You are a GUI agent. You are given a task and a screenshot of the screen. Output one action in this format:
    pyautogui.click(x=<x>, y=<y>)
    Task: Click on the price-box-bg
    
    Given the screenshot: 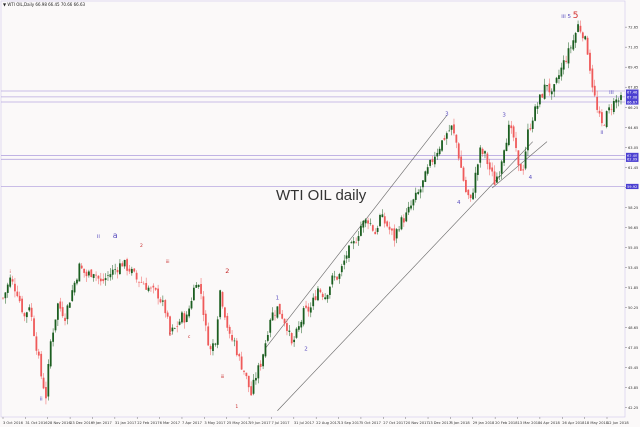 What is the action you would take?
    pyautogui.click(x=632, y=102)
    